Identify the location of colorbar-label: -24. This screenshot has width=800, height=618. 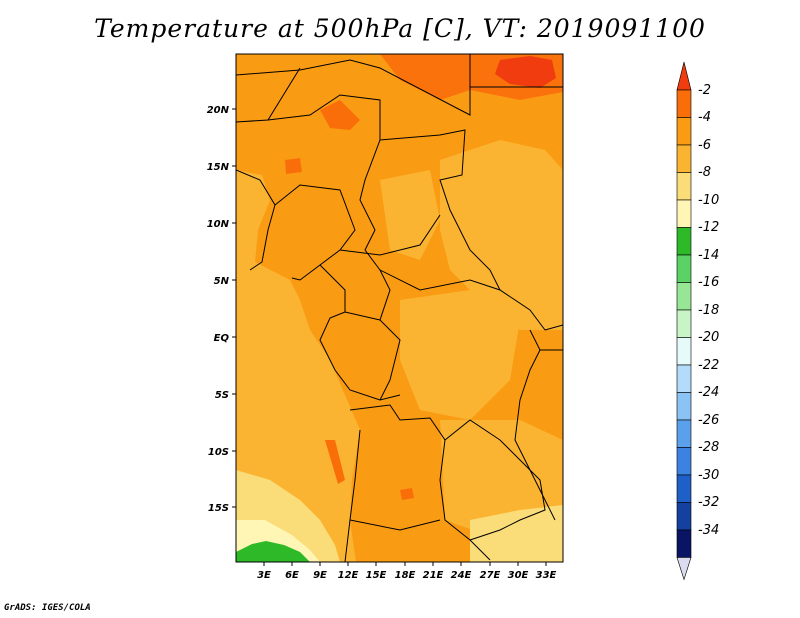
(708, 392).